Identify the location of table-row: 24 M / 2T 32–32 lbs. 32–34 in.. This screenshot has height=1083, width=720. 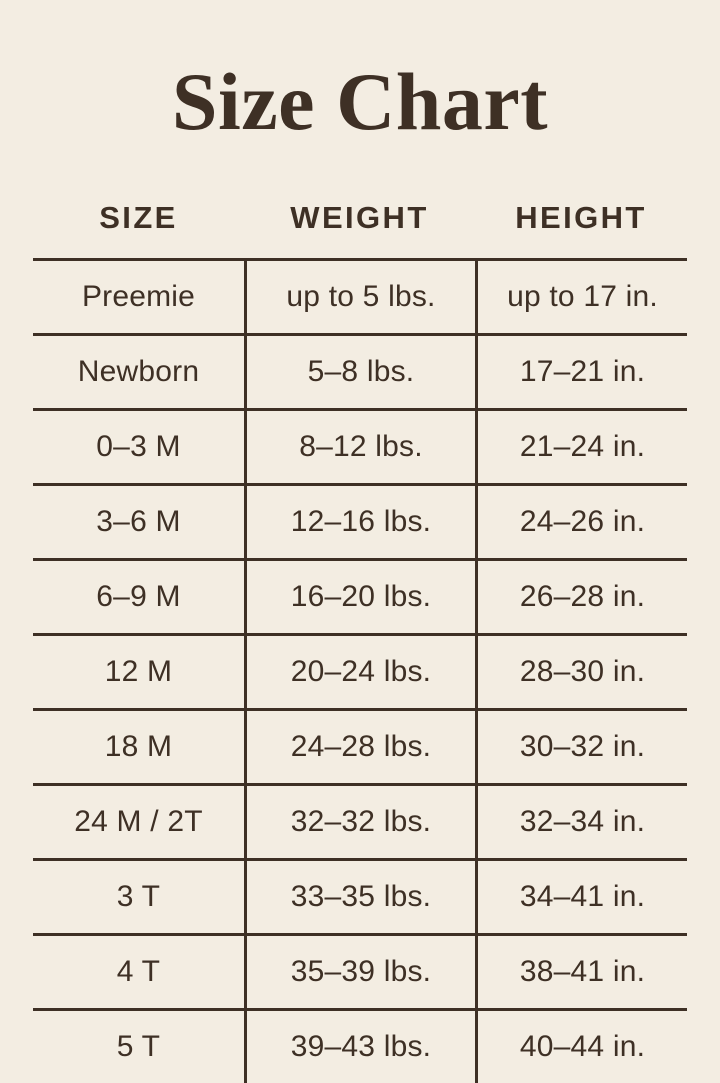
(360, 820).